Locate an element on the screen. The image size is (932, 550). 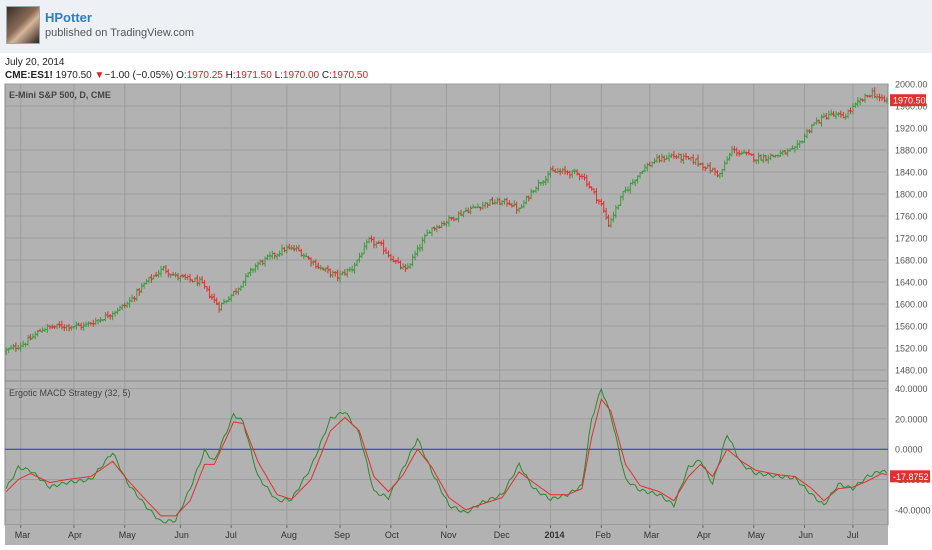
price-tick-label: 1520.00 is located at coordinates (911, 349).